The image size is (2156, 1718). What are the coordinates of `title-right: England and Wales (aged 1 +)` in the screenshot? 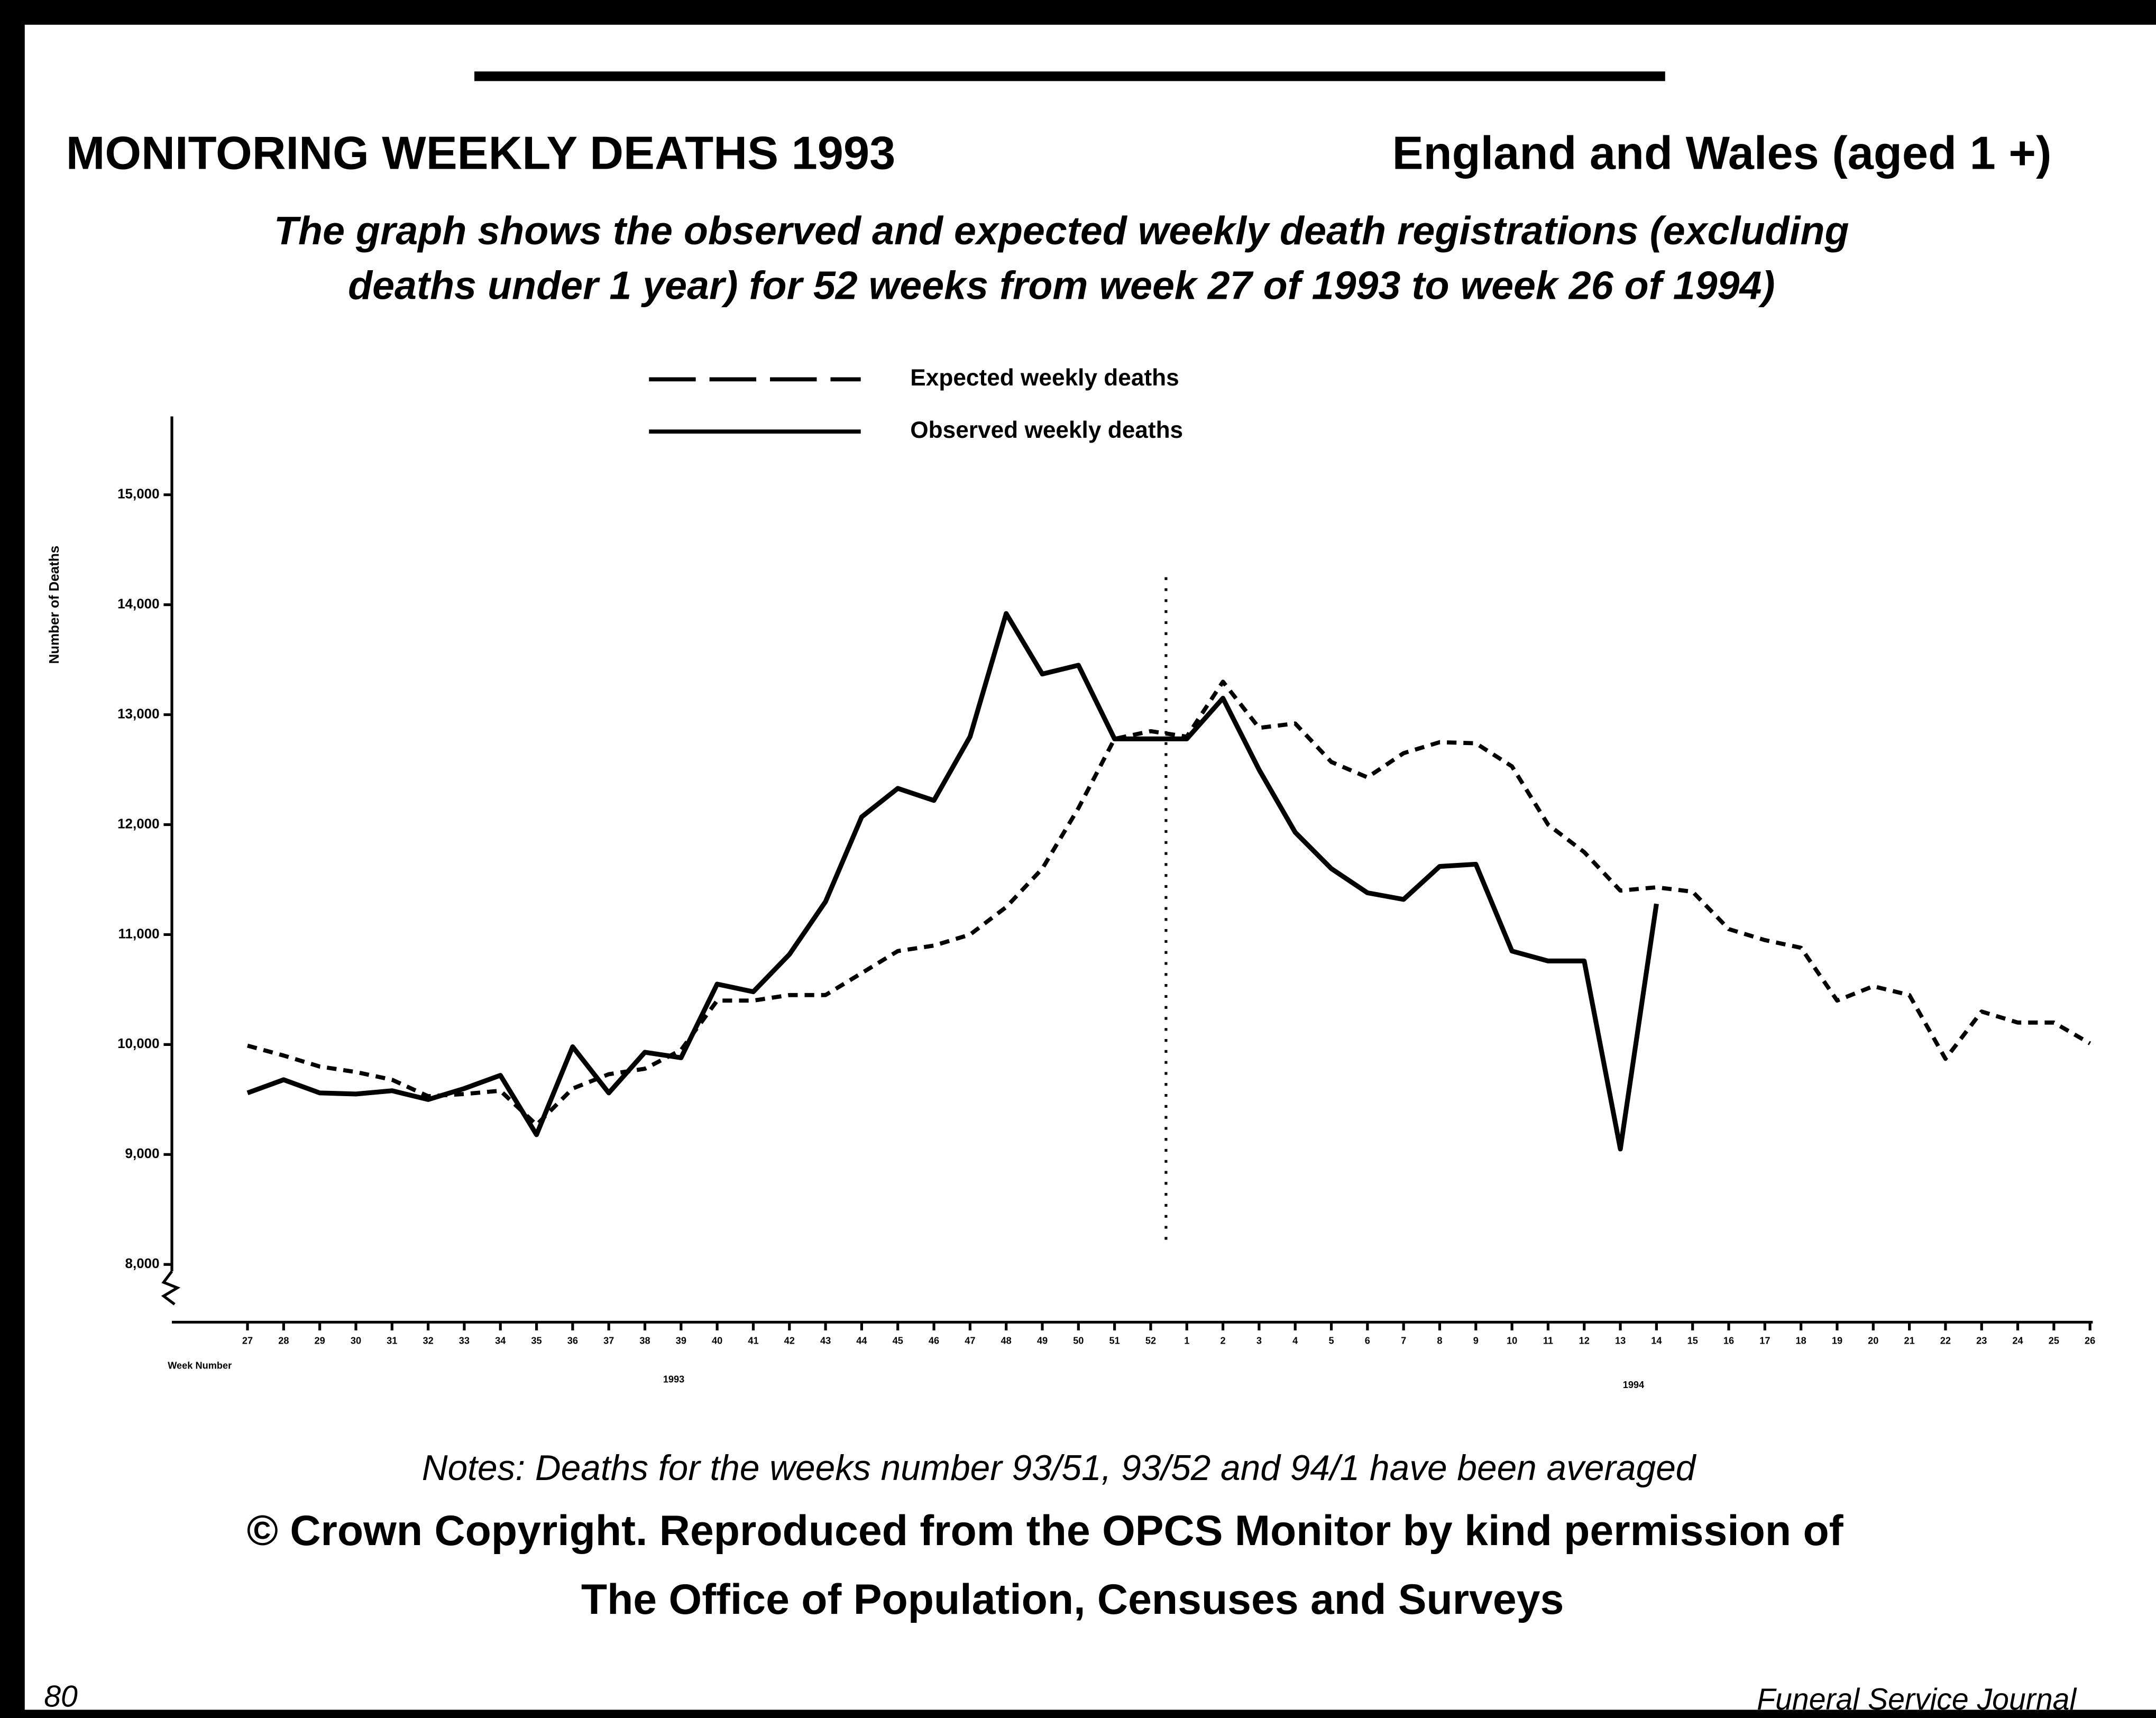 It's located at (1722, 153).